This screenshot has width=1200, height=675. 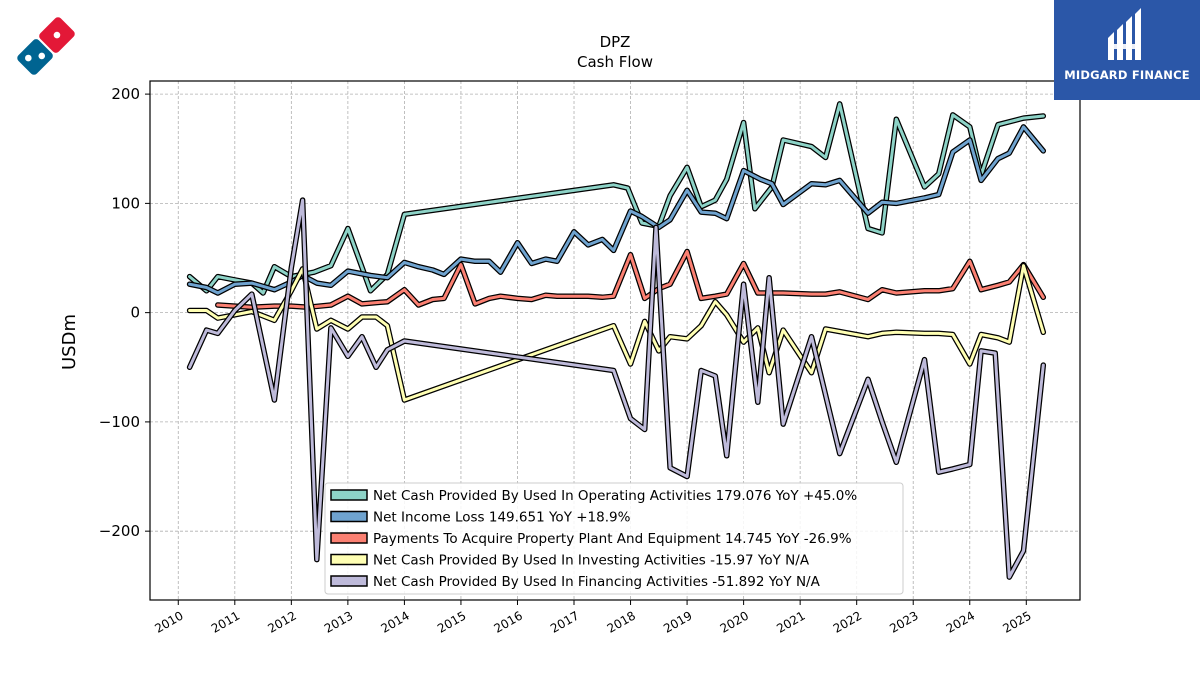 I want to click on legend-swatch-investing, so click(x=349, y=559).